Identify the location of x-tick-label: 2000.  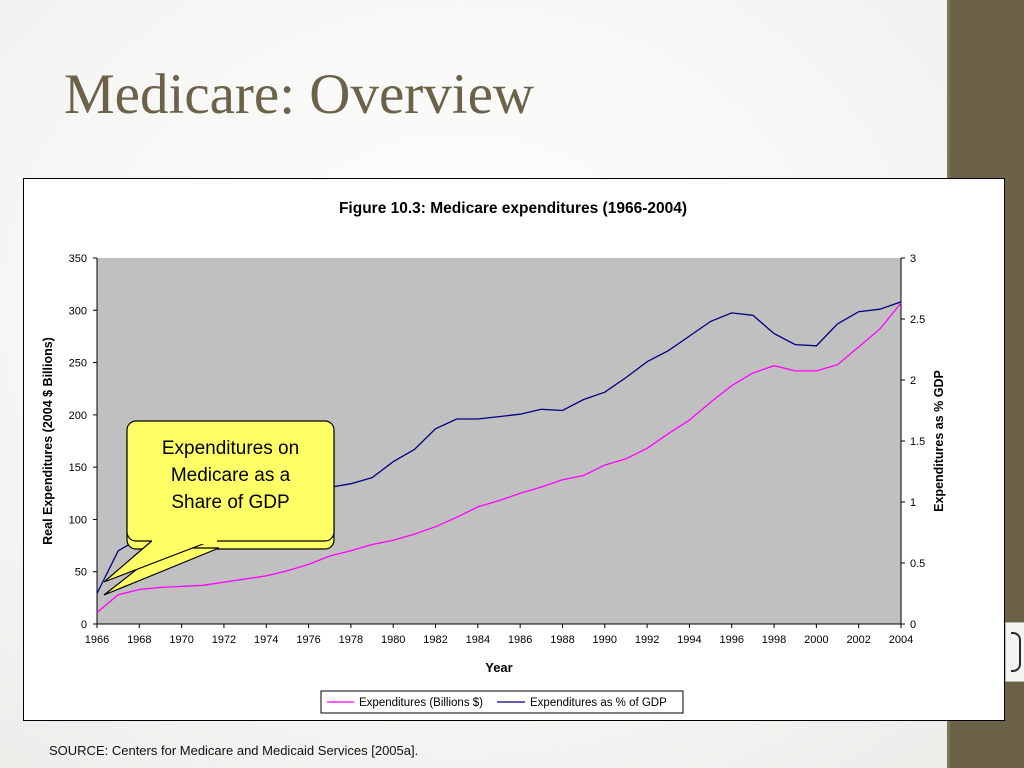
(816, 640).